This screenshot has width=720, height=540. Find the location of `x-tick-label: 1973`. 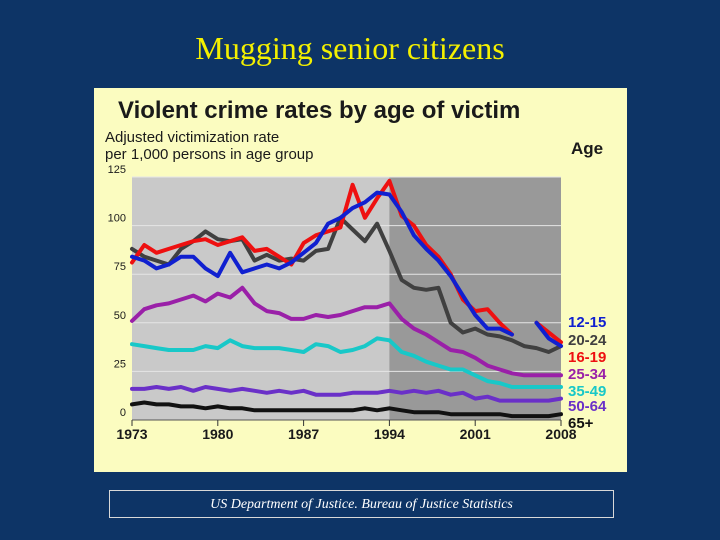

x-tick-label: 1973 is located at coordinates (131, 434).